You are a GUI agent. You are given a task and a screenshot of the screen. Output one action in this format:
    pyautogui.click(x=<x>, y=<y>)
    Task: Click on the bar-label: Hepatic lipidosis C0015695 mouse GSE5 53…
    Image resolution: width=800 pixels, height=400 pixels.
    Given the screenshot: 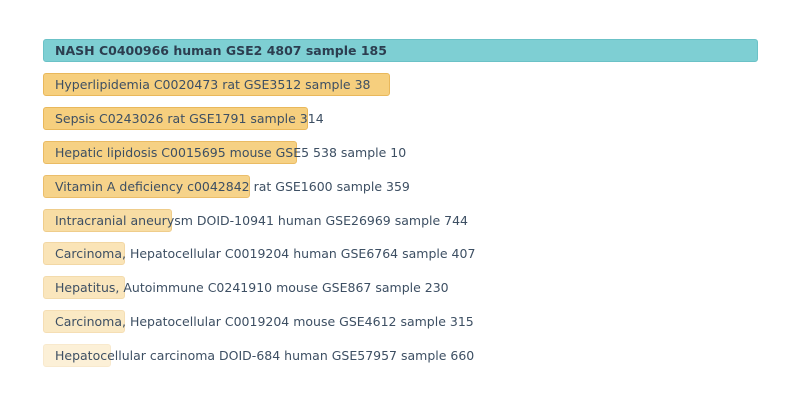 What is the action you would take?
    pyautogui.click(x=231, y=152)
    